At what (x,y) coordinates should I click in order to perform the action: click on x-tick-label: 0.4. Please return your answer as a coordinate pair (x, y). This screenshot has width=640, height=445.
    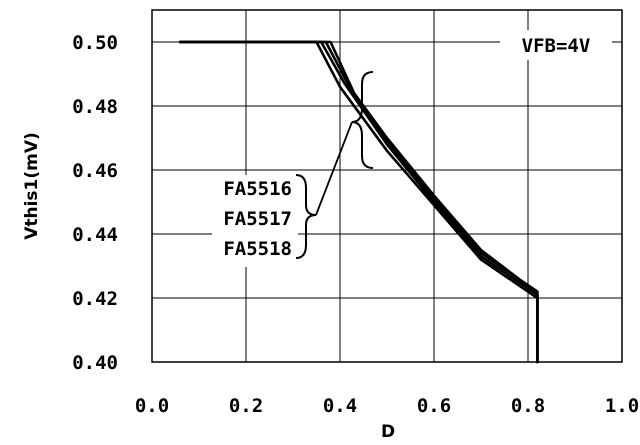
    Looking at the image, I should click on (340, 406).